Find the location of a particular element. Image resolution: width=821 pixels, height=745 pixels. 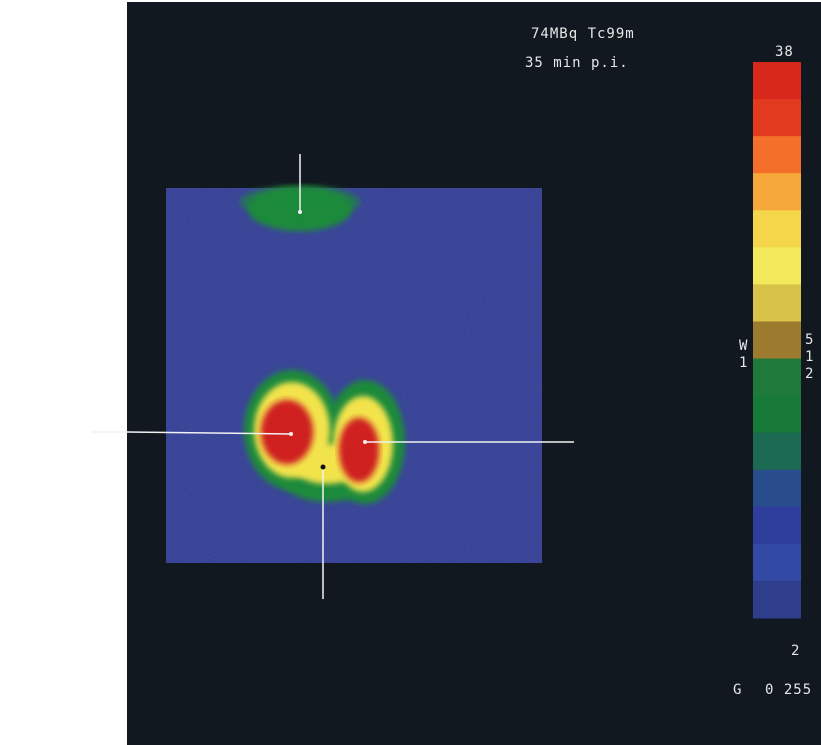

colorbar-min-label: 2 is located at coordinates (796, 651).